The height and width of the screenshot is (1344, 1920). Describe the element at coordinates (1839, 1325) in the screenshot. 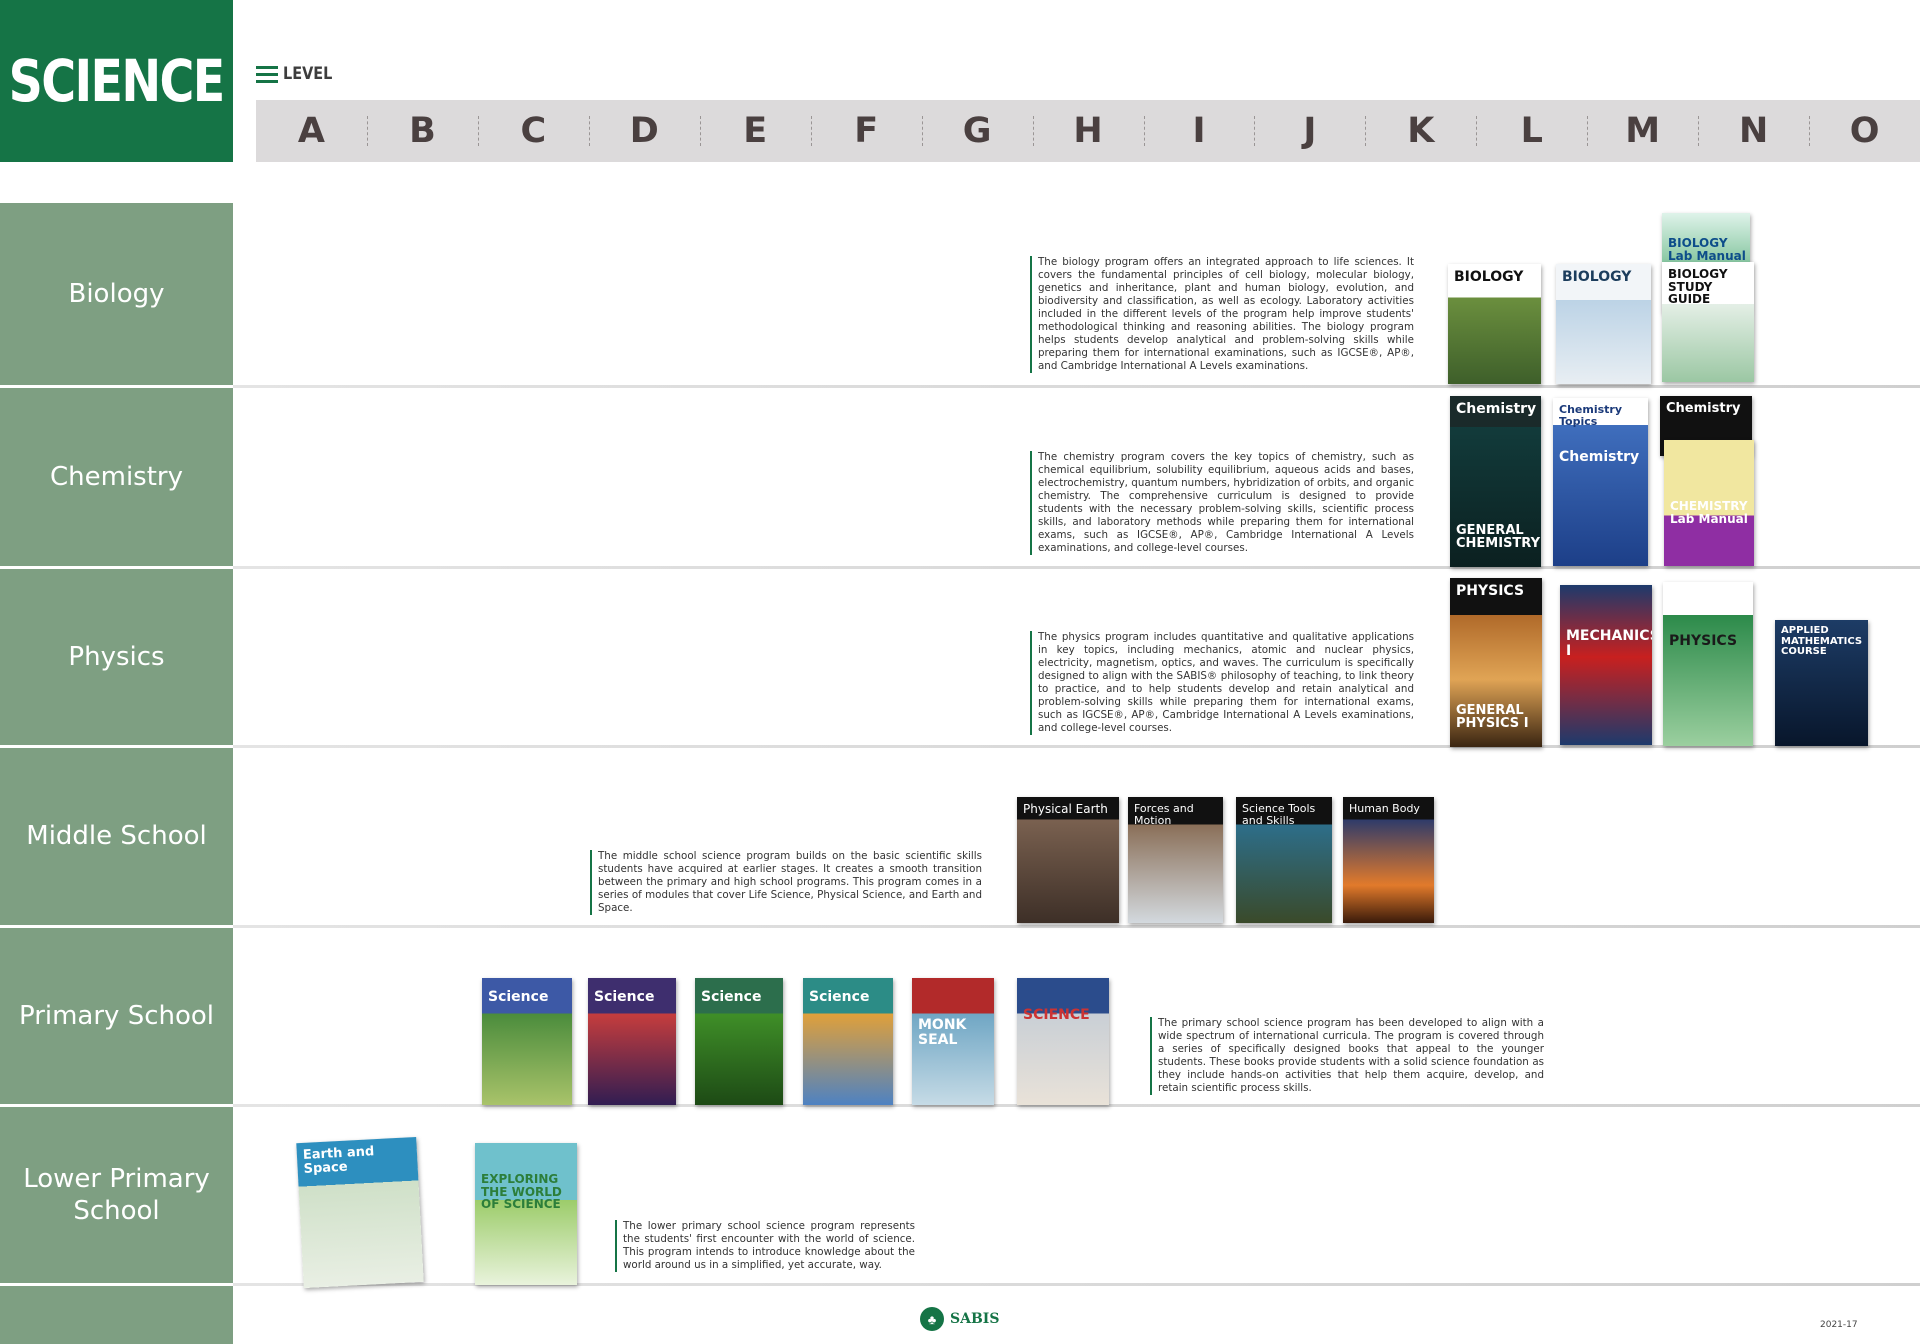

I see `document-code: 2021-17` at that location.